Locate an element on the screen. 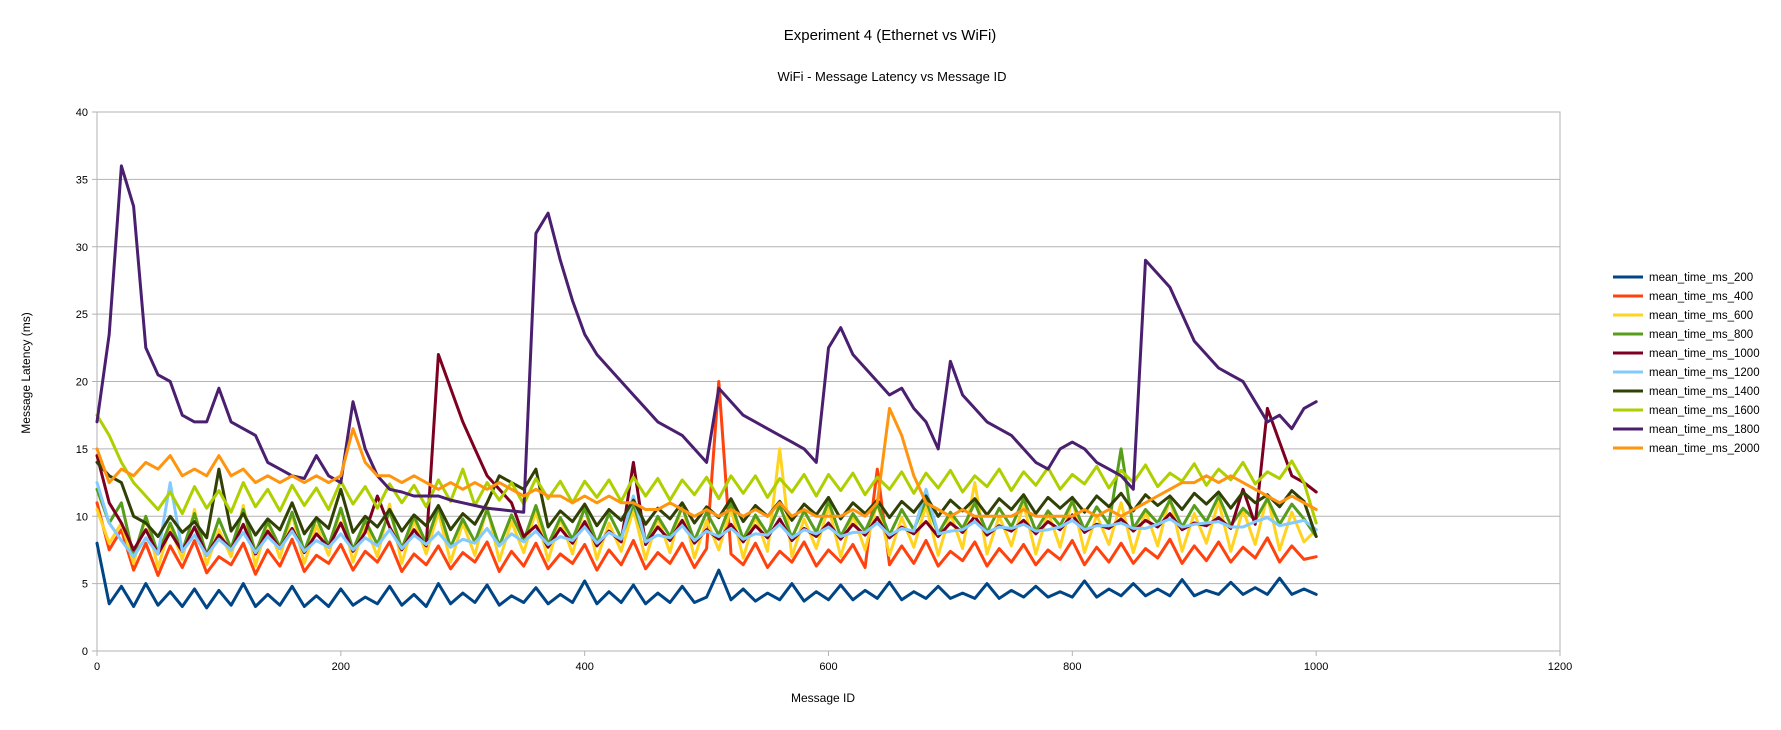  legend-label: mean_time_ms_1000 is located at coordinates (1704, 354).